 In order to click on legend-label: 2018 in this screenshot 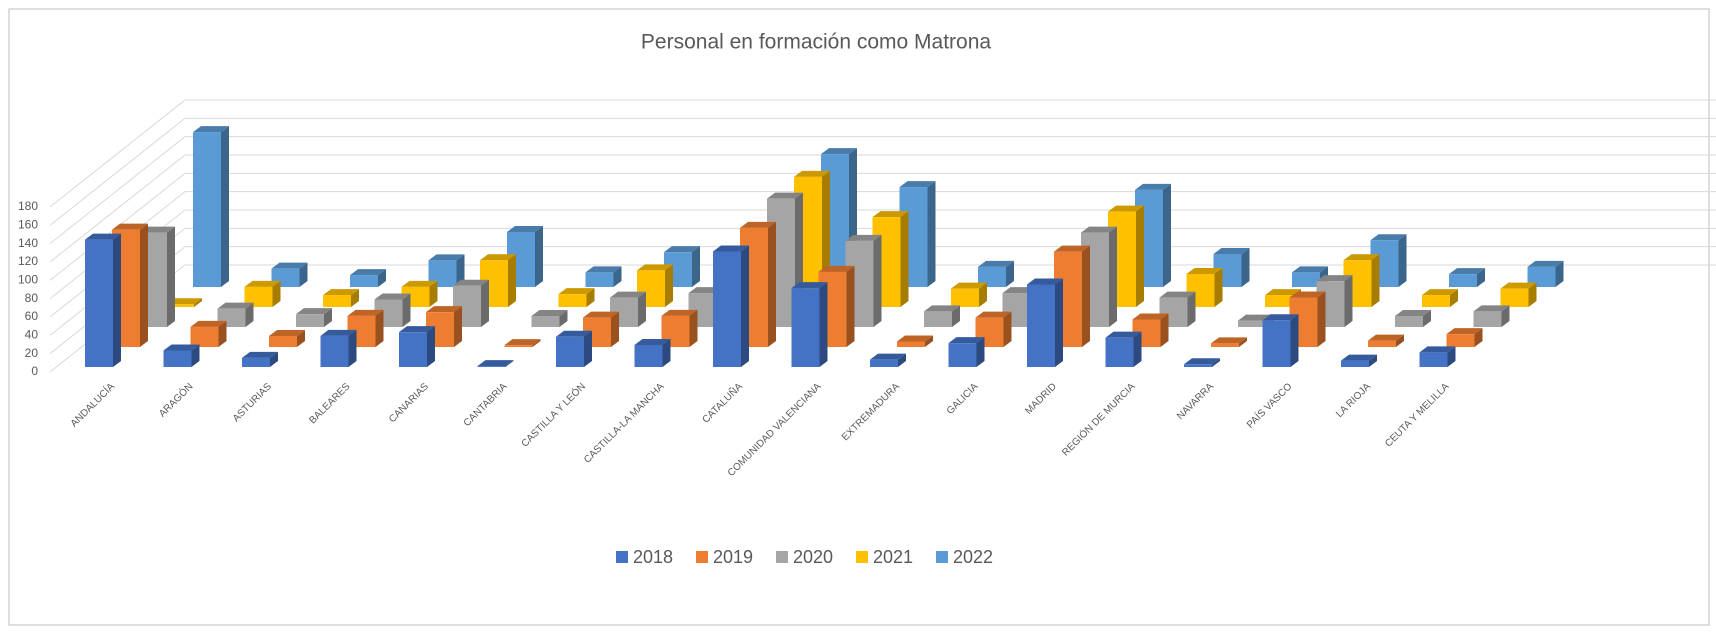, I will do `click(653, 557)`.